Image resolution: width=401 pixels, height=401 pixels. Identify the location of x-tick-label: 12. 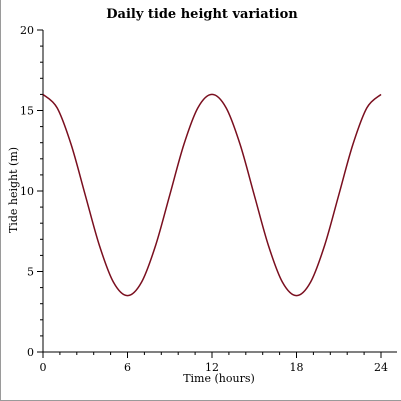
(212, 367).